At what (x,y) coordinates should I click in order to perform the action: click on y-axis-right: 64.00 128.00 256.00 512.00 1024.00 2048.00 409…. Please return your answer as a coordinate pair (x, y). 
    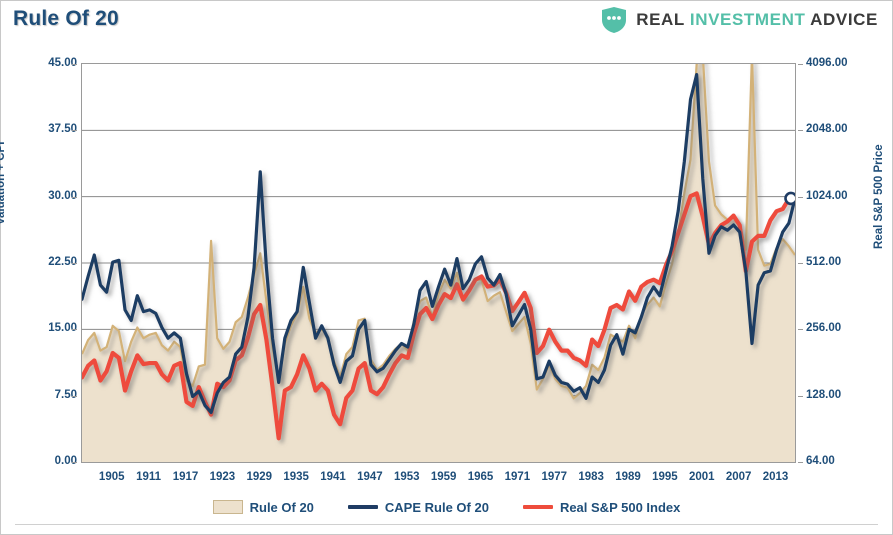
    Looking at the image, I should click on (845, 262).